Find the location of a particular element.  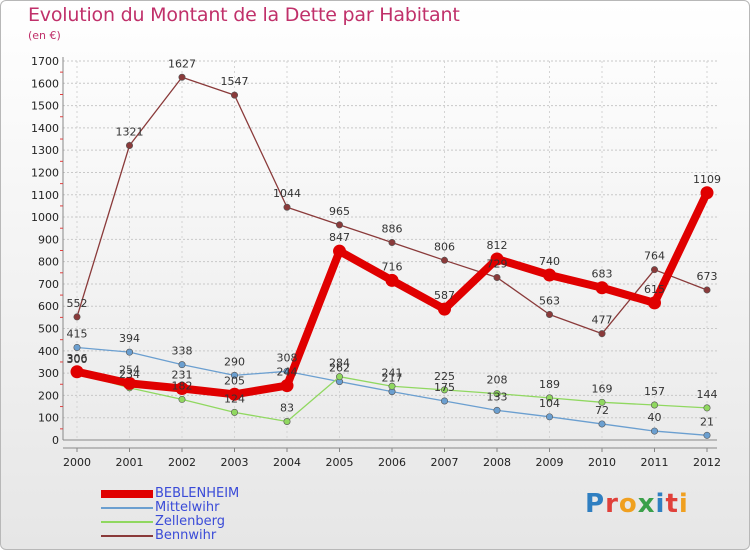

data-label-zellenberg: 189 is located at coordinates (549, 384).